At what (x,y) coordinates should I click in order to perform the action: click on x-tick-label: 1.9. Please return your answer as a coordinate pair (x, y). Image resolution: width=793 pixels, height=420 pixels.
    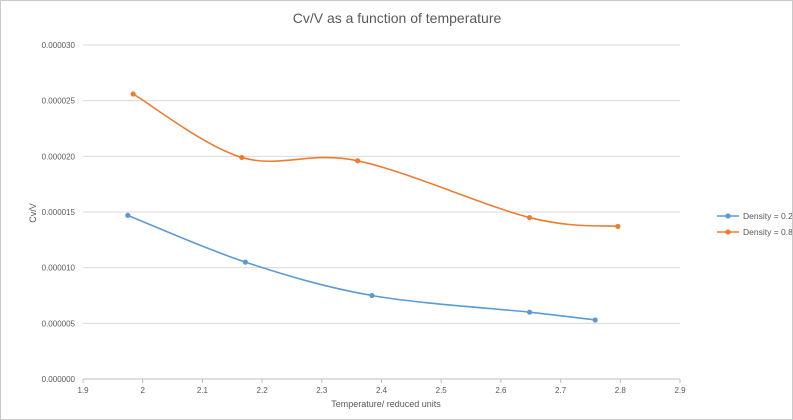
    Looking at the image, I should click on (83, 390).